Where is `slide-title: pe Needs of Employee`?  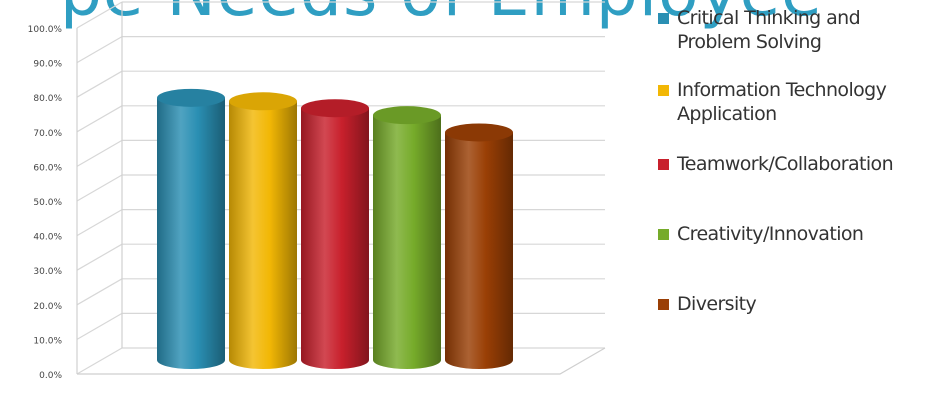 slide-title: pe Needs of Employee is located at coordinates (441, 15).